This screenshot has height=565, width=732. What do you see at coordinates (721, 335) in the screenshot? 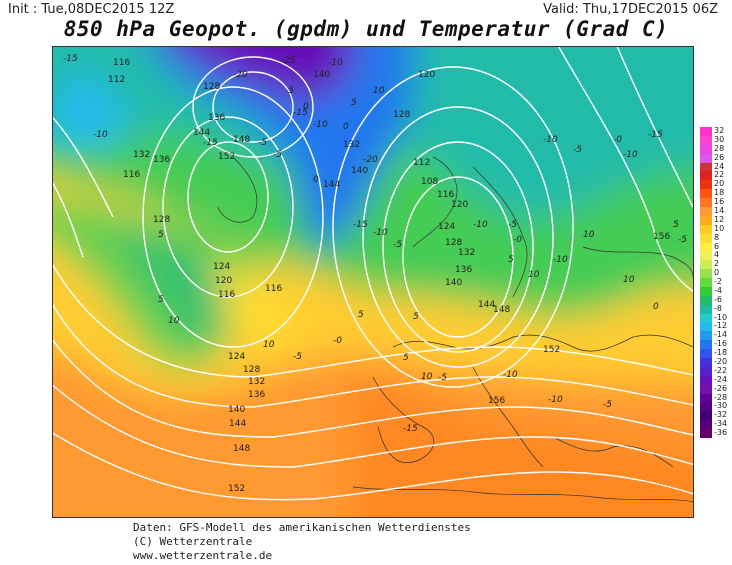
I see `colorbar-label: -14` at bounding box center [721, 335].